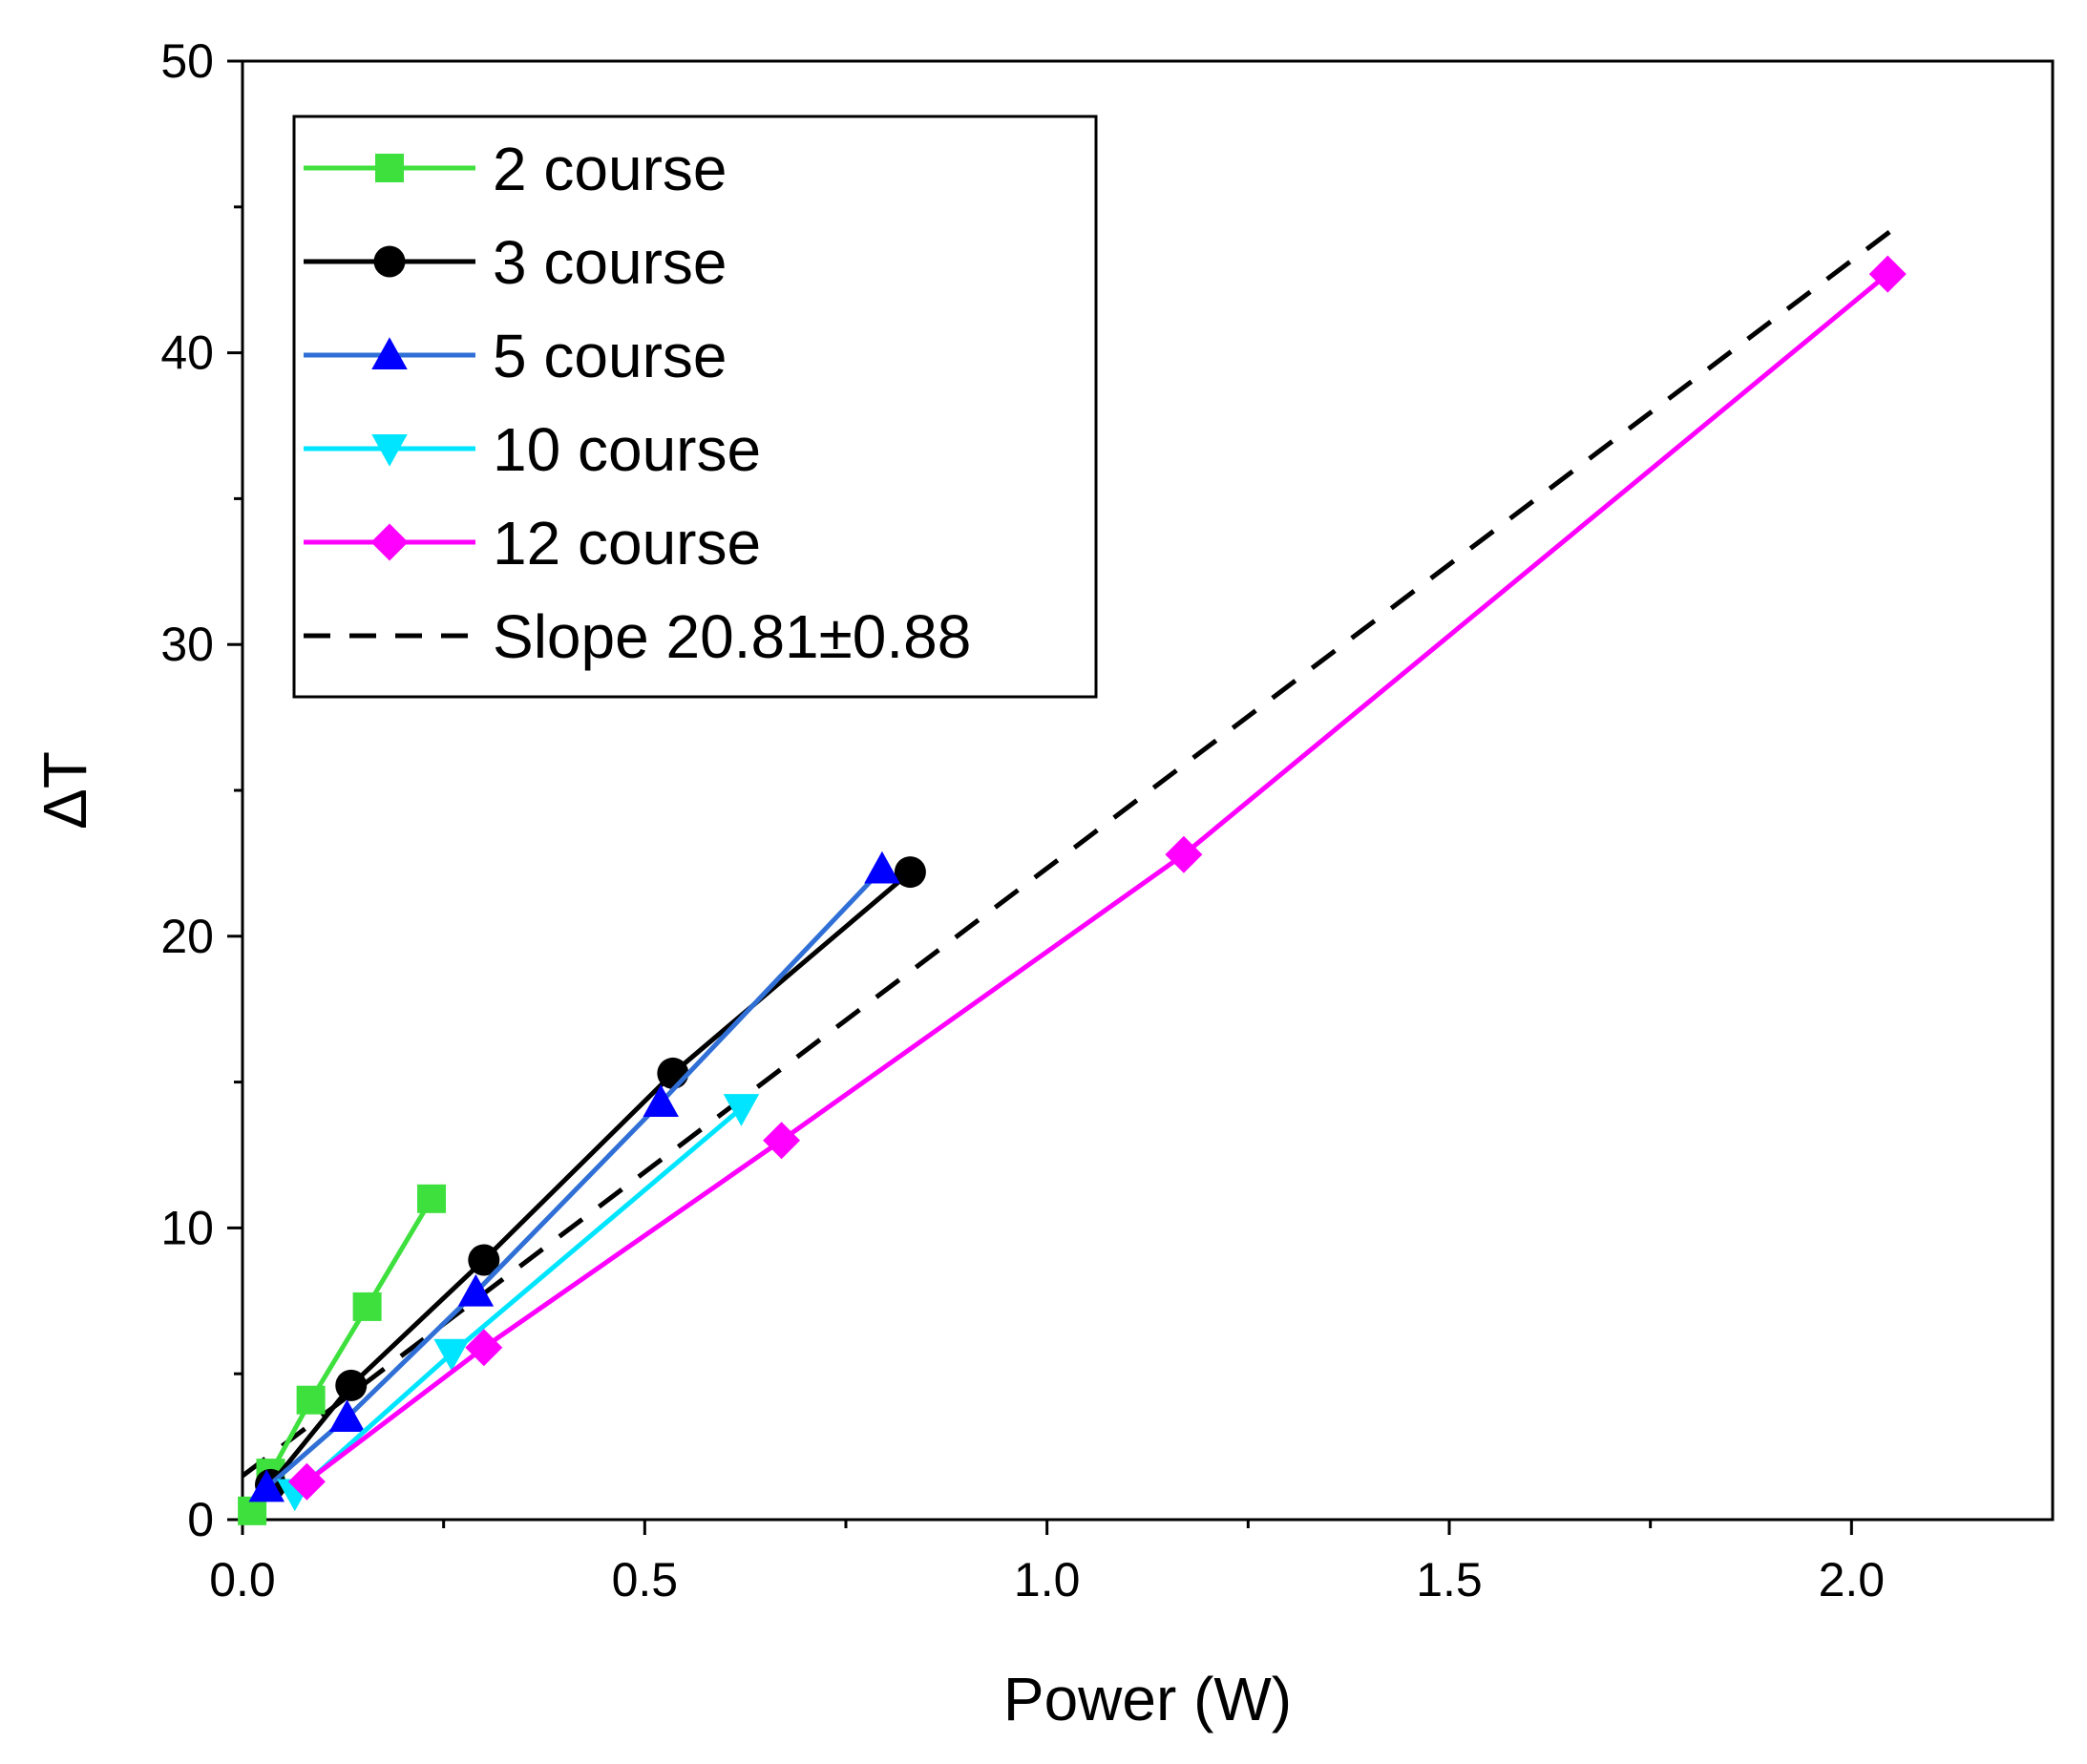 The height and width of the screenshot is (1764, 2087). I want to click on x-tick-label: 1.5, so click(1449, 1580).